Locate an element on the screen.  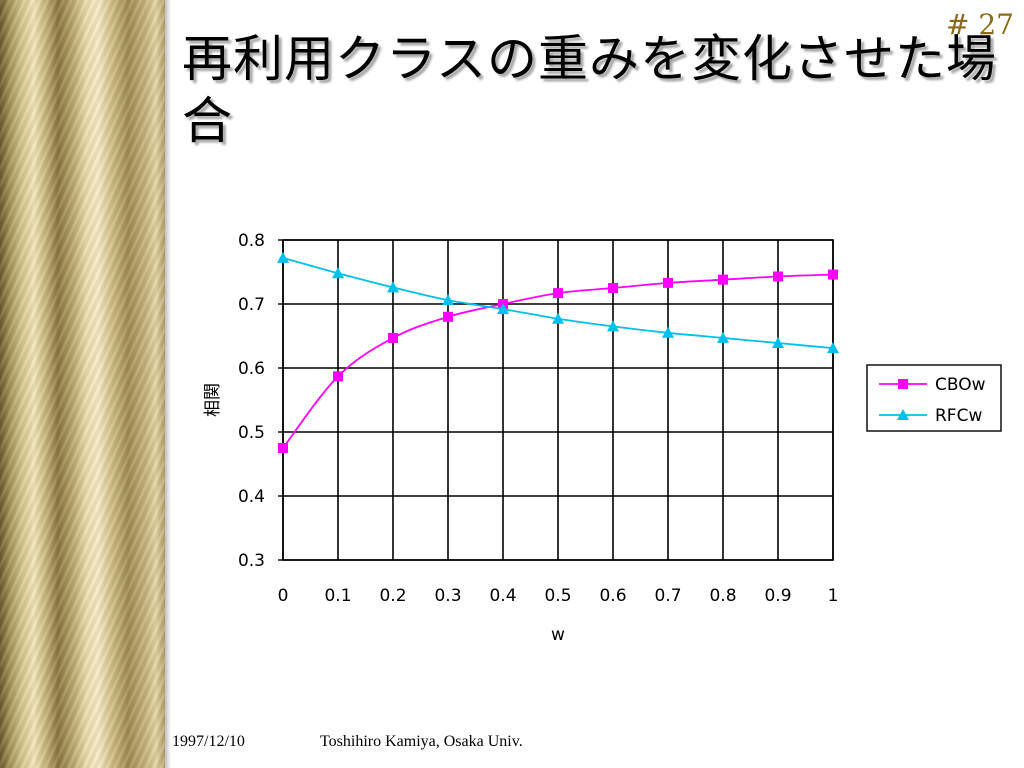
legend-box is located at coordinates (934, 398).